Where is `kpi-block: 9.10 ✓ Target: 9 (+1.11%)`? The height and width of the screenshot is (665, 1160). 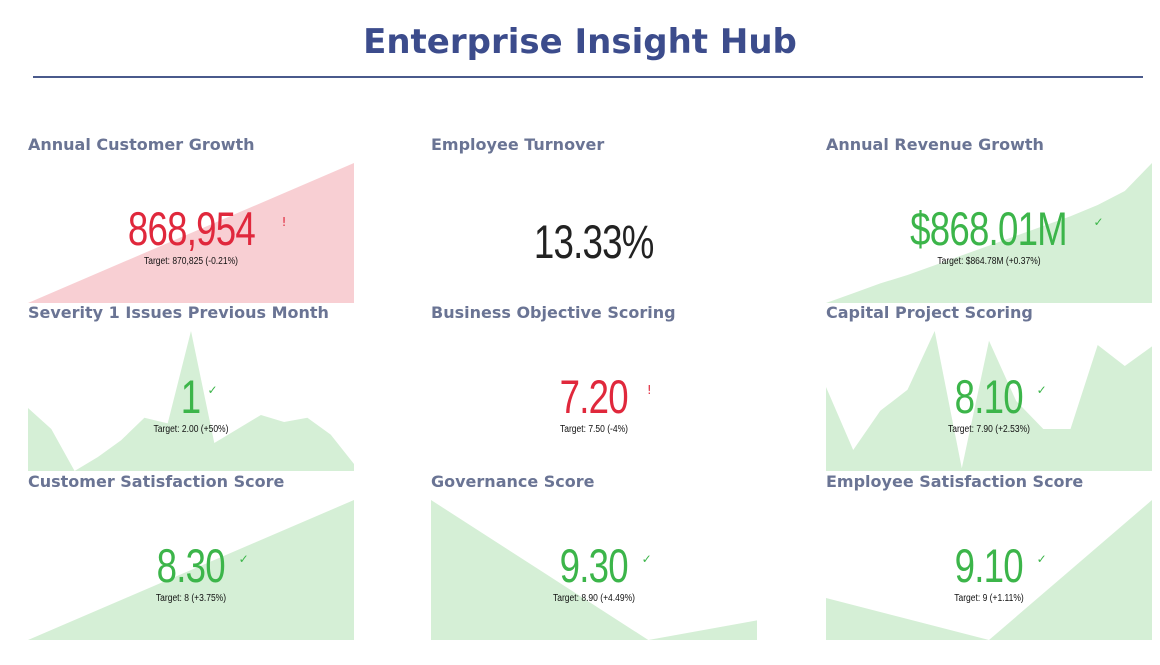 kpi-block: 9.10 ✓ Target: 9 (+1.11%) is located at coordinates (989, 573).